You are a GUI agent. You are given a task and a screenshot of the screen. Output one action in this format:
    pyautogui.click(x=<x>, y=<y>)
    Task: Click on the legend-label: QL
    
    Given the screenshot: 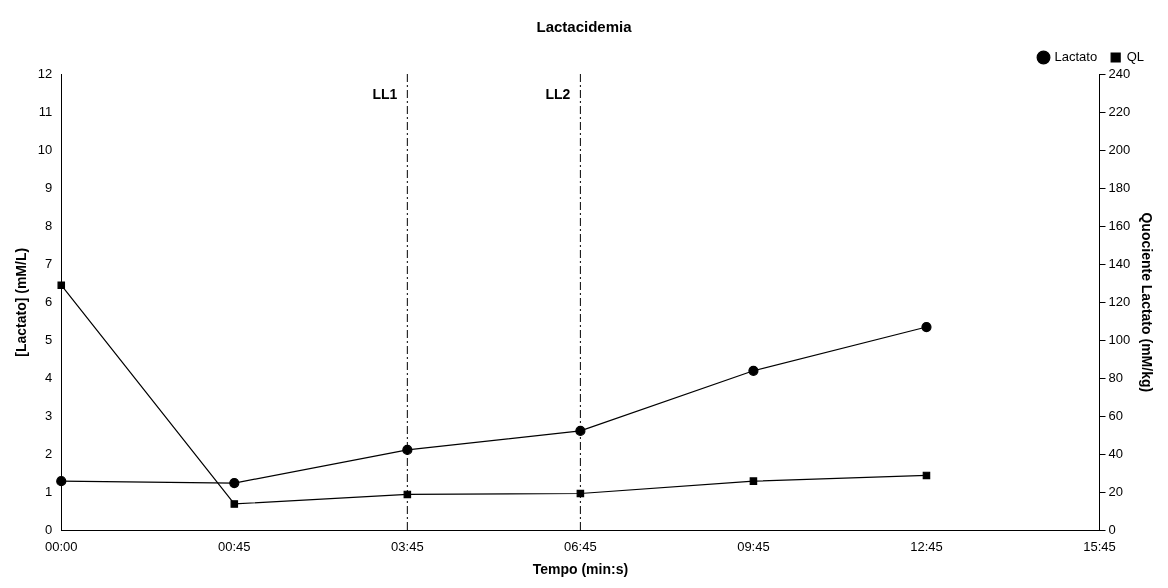 What is the action you would take?
    pyautogui.click(x=1135, y=57)
    